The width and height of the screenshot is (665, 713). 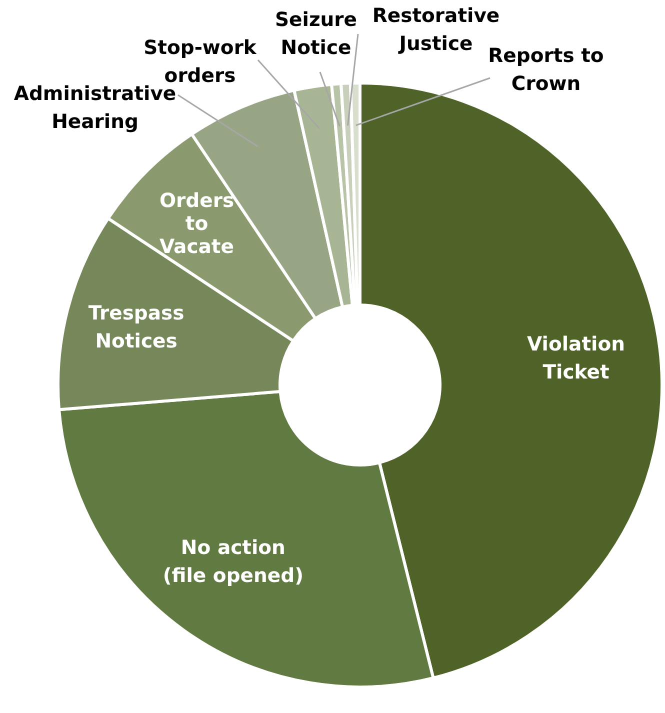 I want to click on slice-label: Orders to Vacate, so click(x=196, y=223).